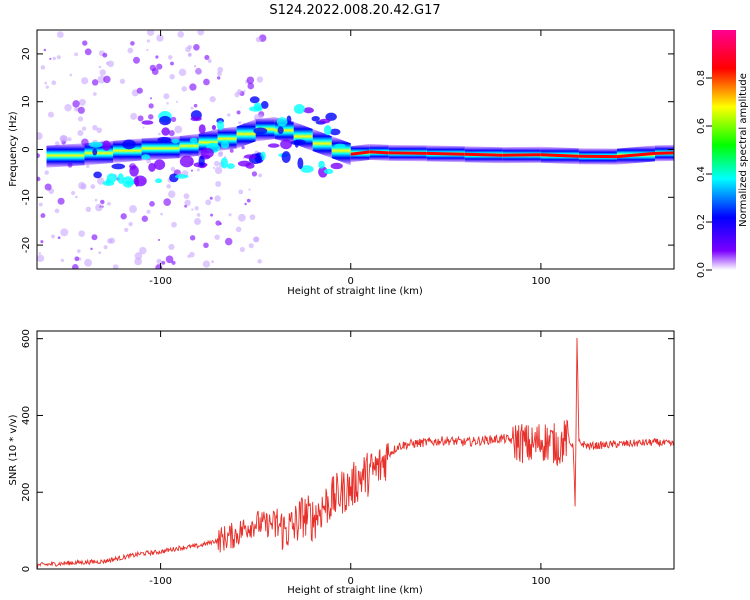 This screenshot has height=600, width=750. Describe the element at coordinates (26, 492) in the screenshot. I see `snr-y-tick-label: 200` at that location.